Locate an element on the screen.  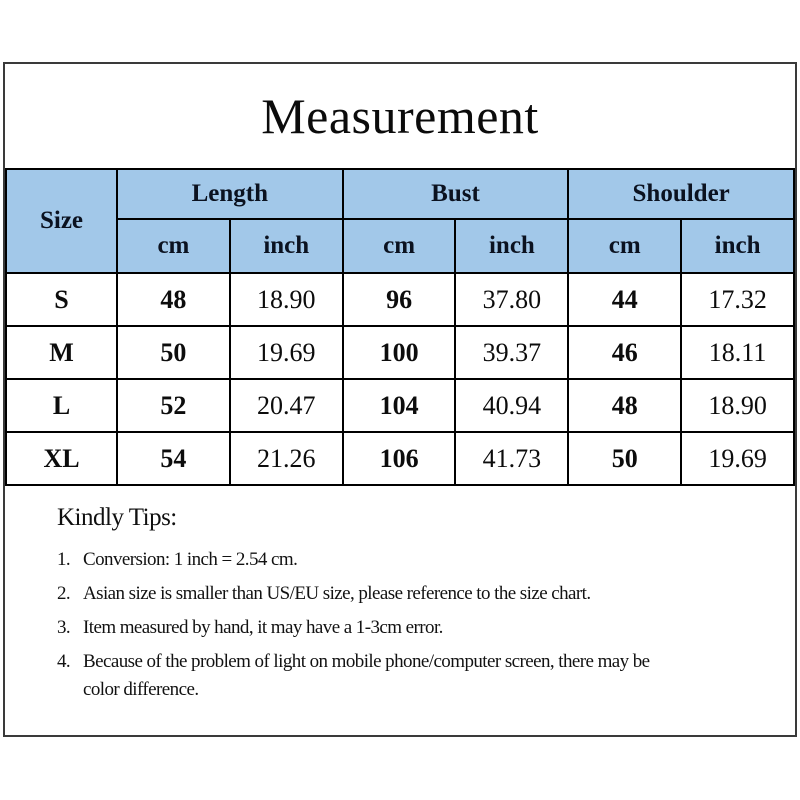
size-label: M is located at coordinates (61, 352).